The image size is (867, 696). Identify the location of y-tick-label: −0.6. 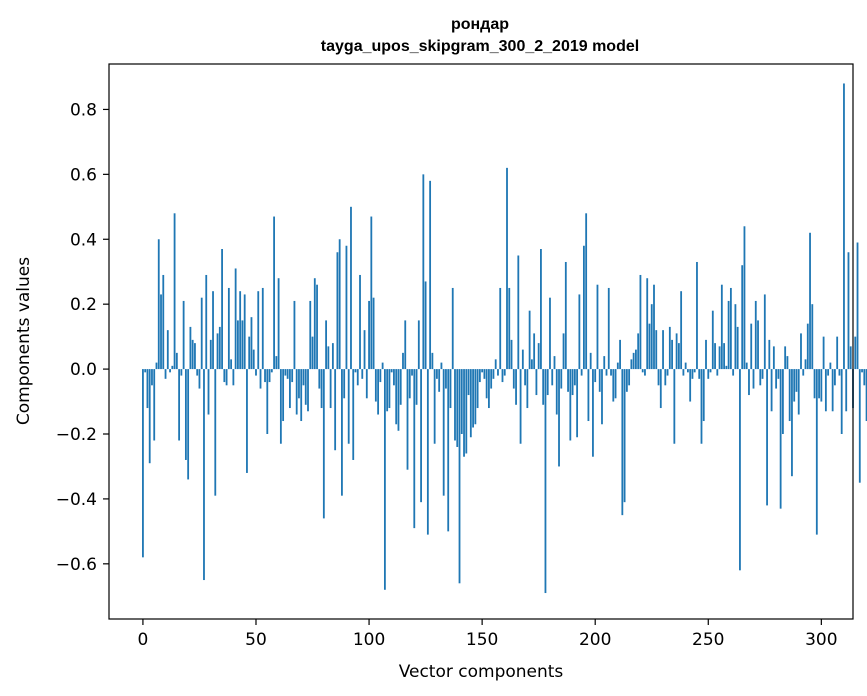
(76, 565).